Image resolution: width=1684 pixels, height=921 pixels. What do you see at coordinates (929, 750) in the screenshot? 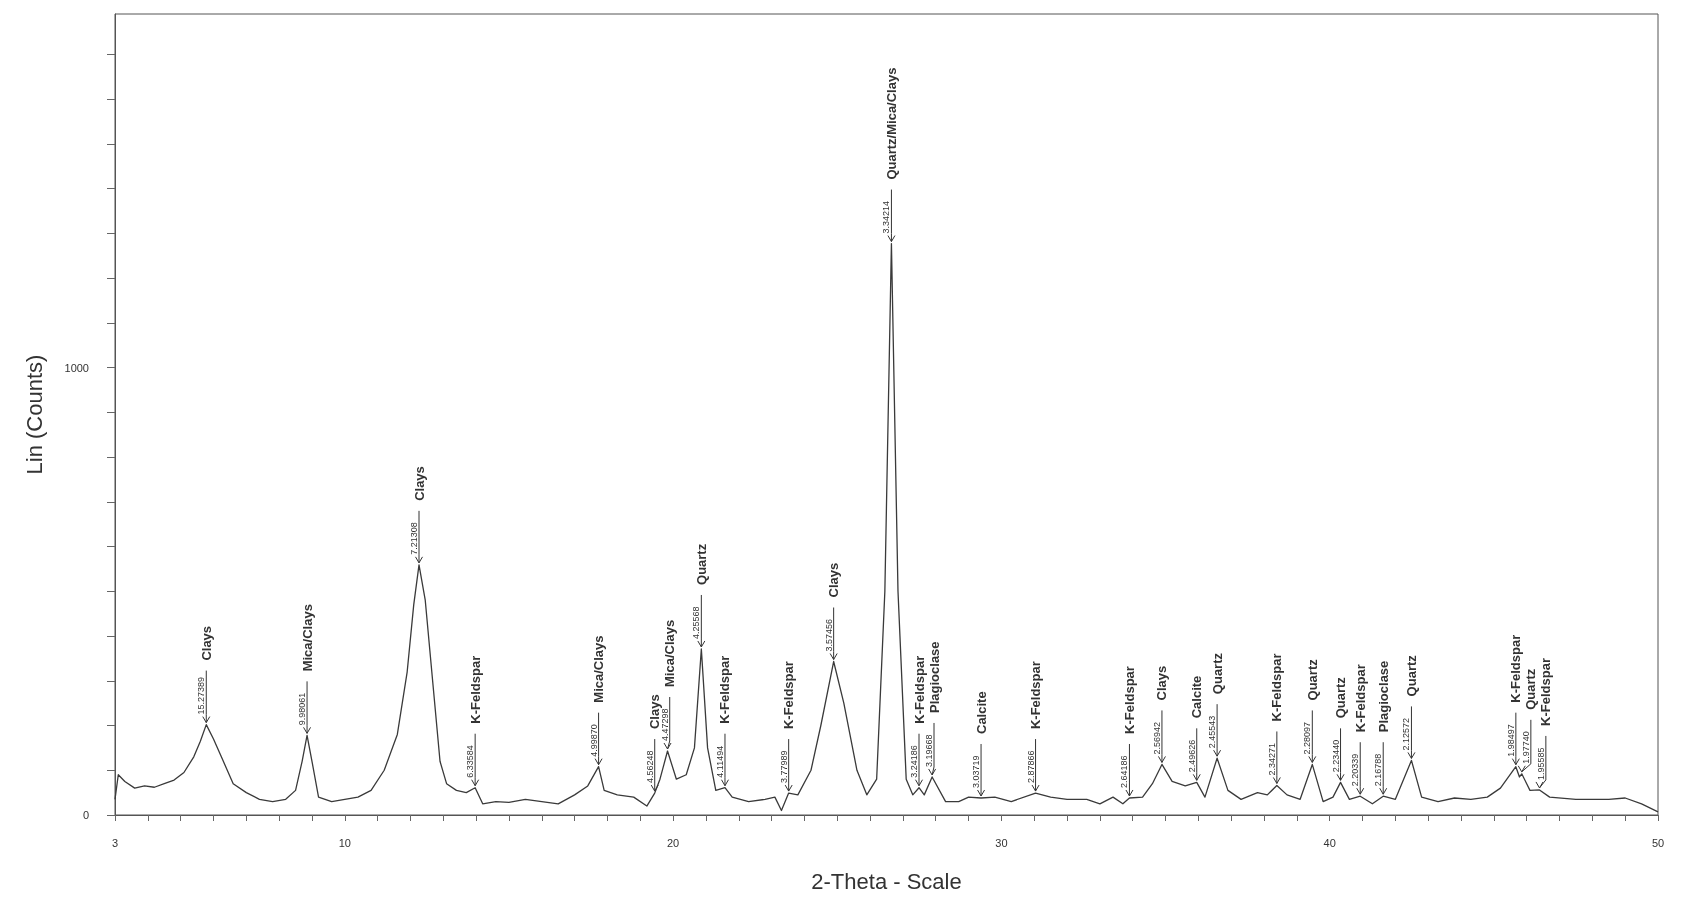
I see `annotation: 3.19668` at bounding box center [929, 750].